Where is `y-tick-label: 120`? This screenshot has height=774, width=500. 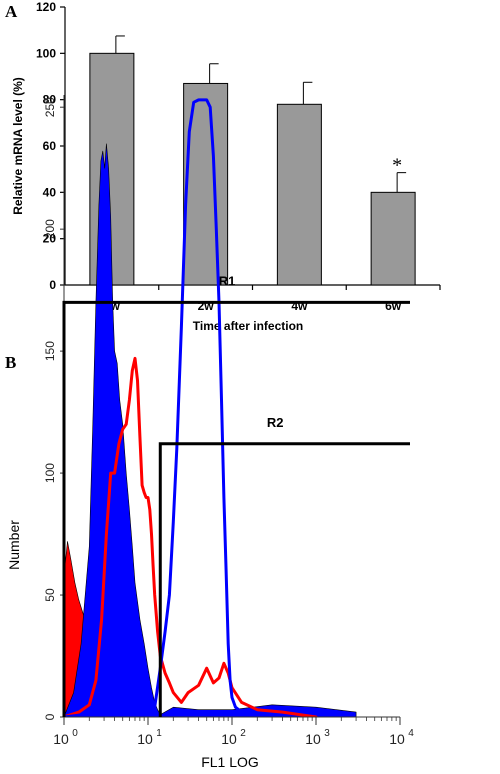
y-tick-label: 120 is located at coordinates (46, 7).